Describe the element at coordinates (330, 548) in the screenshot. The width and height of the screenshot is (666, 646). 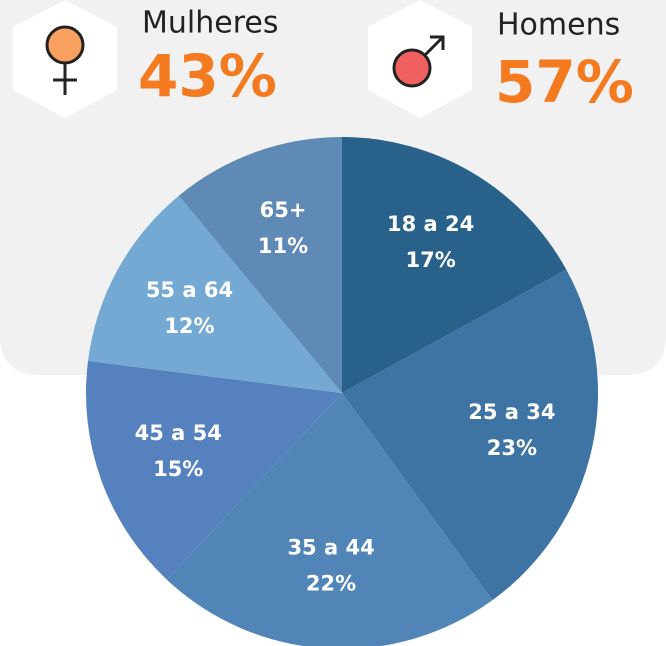
I see `slice-label: 35 a 44` at that location.